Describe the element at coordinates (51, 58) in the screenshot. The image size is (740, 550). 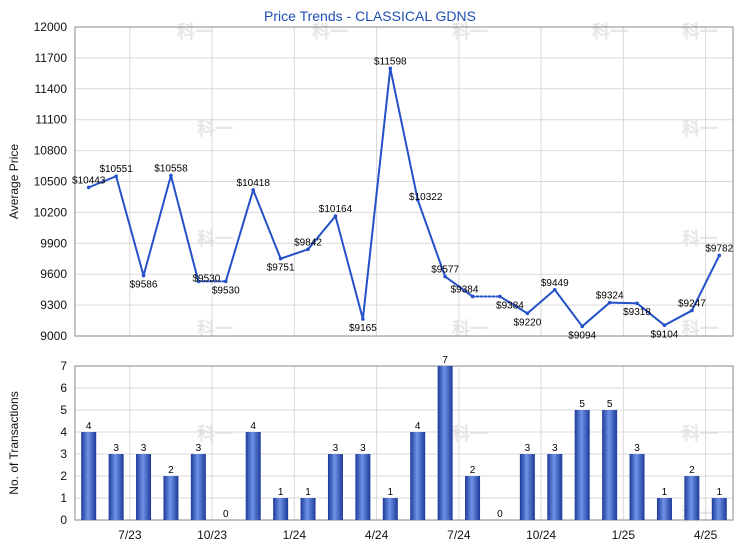
I see `line-chart-y-tick: 11700` at that location.